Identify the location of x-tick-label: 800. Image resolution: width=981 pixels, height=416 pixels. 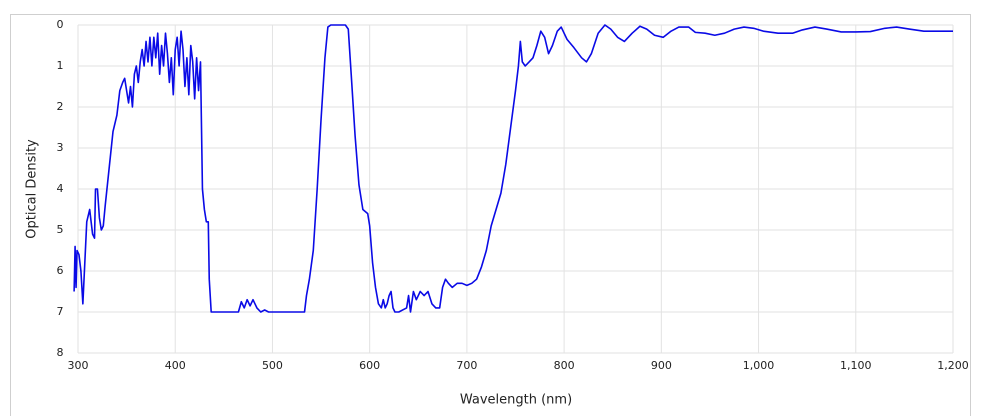
(564, 365).